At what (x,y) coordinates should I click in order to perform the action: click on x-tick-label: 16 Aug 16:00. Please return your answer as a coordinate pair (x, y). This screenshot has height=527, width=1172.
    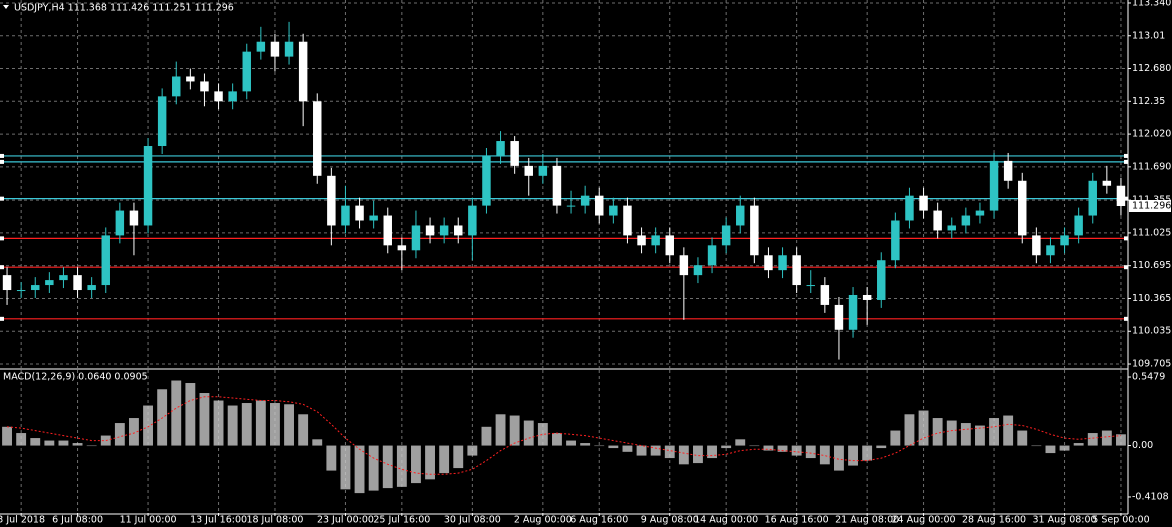
    Looking at the image, I should click on (797, 520).